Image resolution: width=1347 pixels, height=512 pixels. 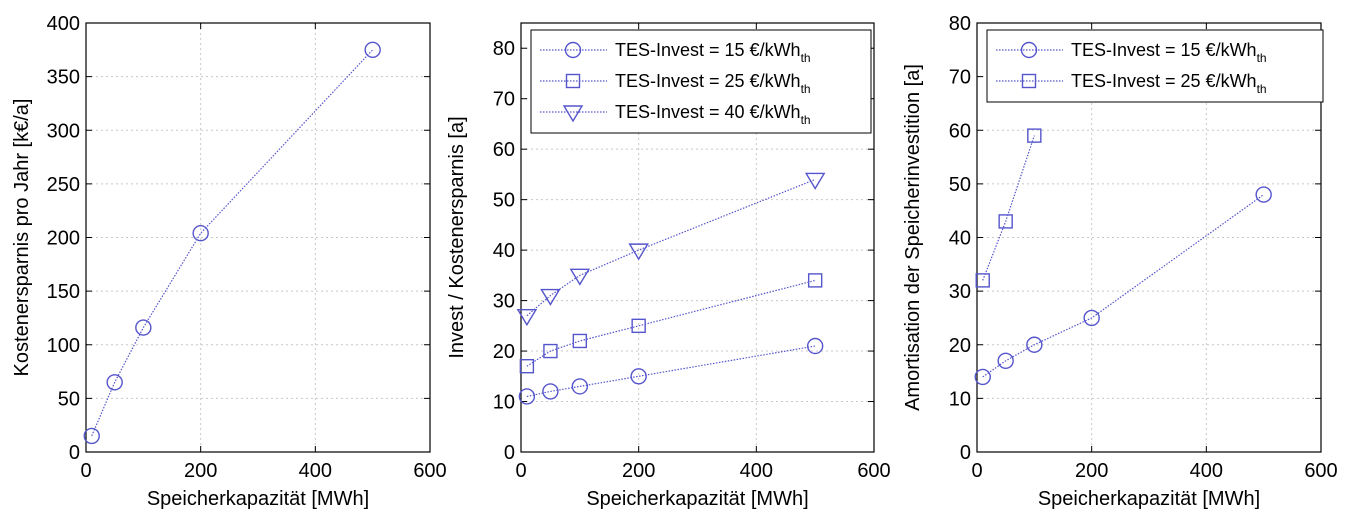 I want to click on y-axis-label: Invest / Kostenersparnis [a], so click(x=457, y=237).